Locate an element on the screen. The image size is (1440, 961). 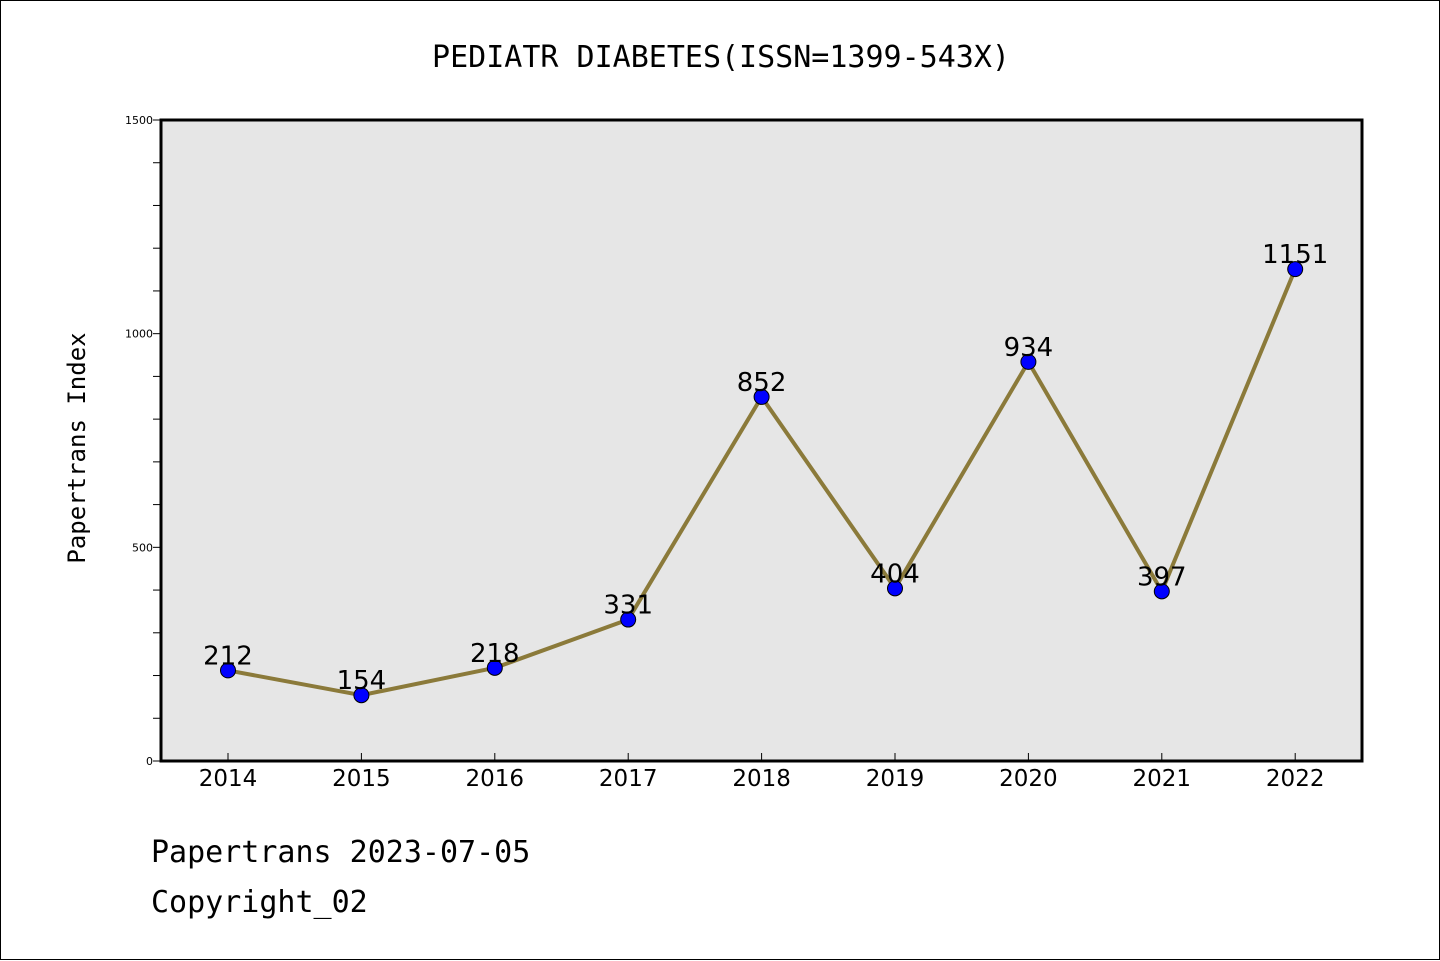
data-label: 404 is located at coordinates (895, 574).